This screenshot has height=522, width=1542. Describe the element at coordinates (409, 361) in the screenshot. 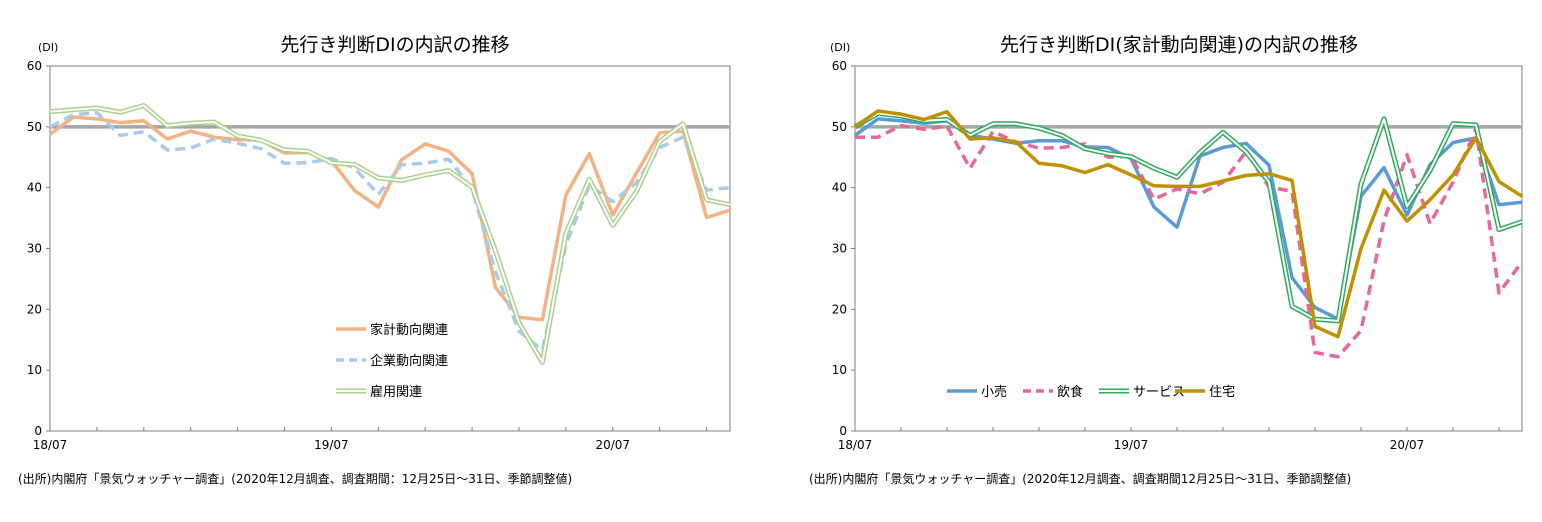

I see `legend-label: 企業動向関連` at that location.